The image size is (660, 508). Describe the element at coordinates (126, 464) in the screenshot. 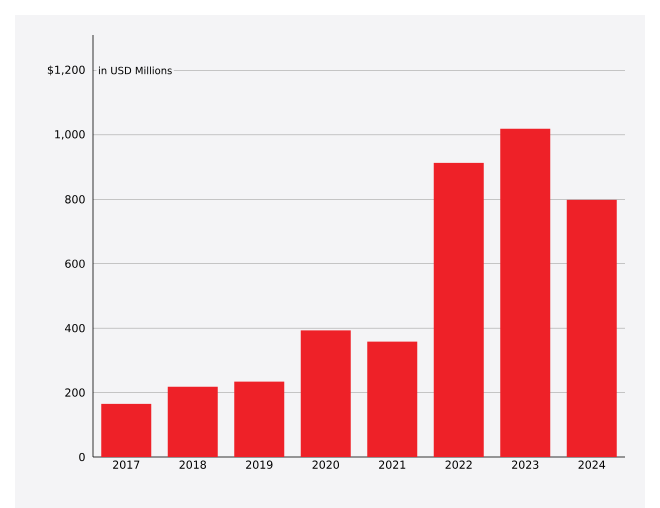

I see `x-tick-label: 2017` at that location.